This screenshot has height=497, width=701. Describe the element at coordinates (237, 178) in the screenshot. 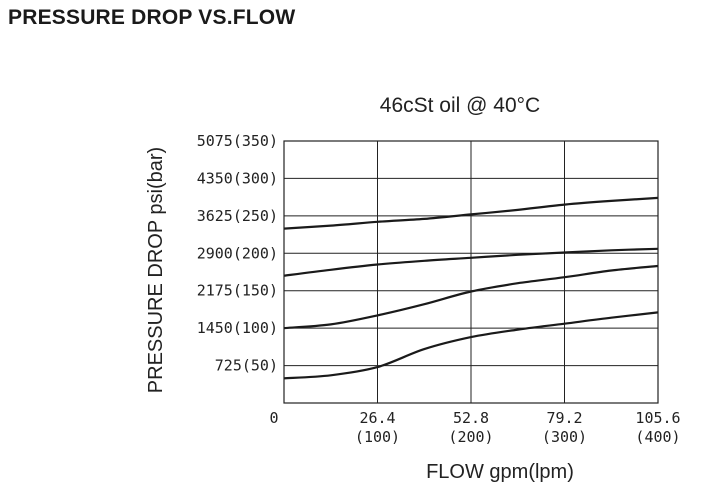

I see `y-tick-label: 4350(300)` at that location.